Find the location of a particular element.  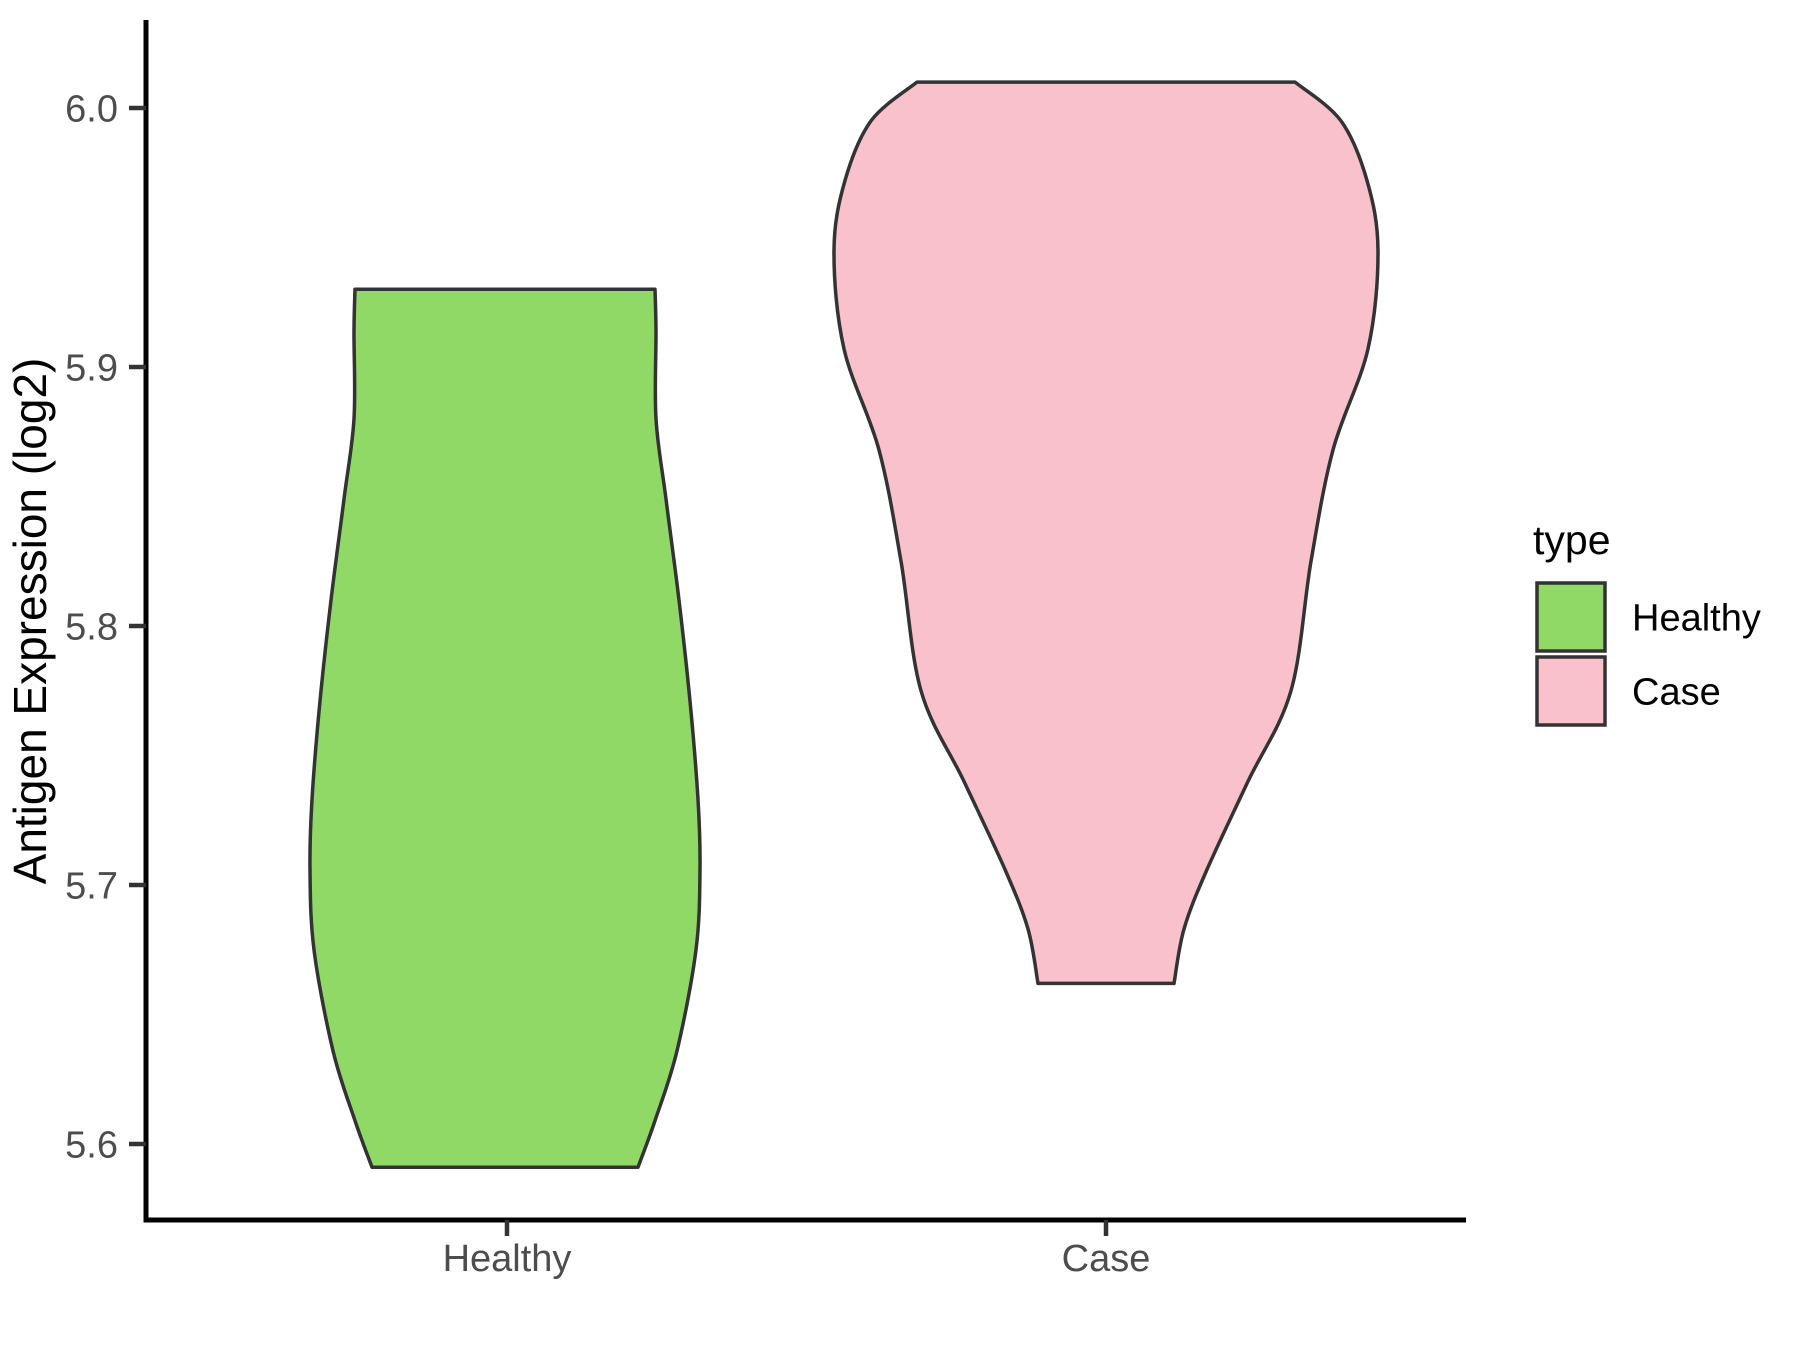

x-tick-label-case: Case is located at coordinates (1106, 1259).